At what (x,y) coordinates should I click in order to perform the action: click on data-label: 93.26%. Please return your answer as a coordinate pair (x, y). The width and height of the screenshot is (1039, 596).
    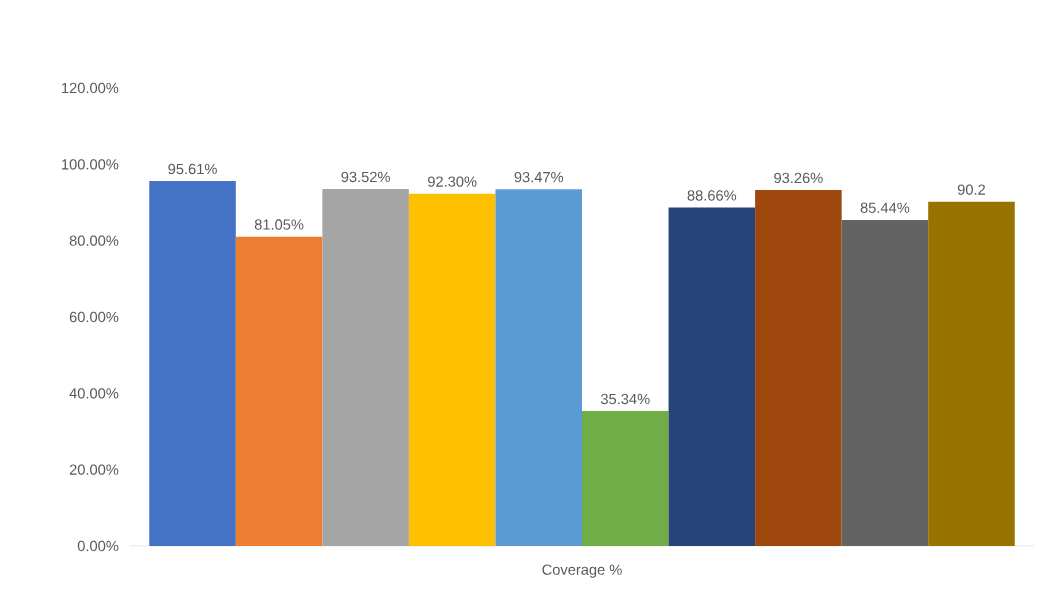
    Looking at the image, I should click on (798, 178).